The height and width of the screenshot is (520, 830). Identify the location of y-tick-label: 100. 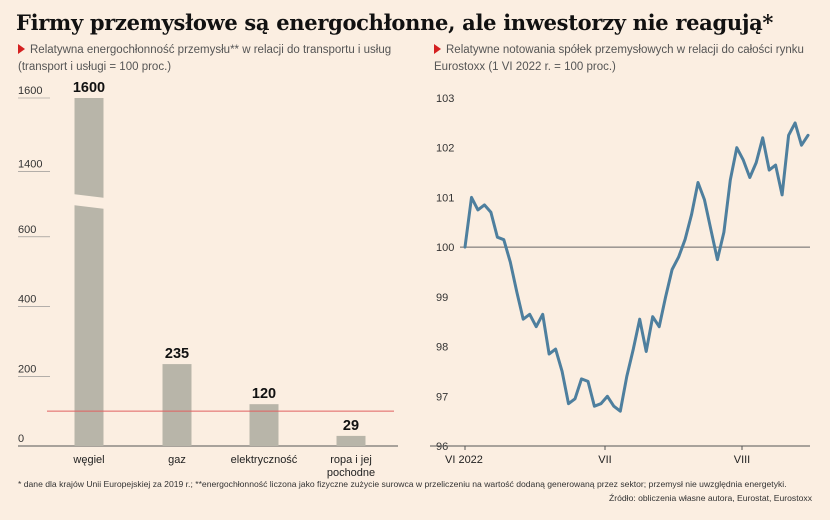
(445, 248).